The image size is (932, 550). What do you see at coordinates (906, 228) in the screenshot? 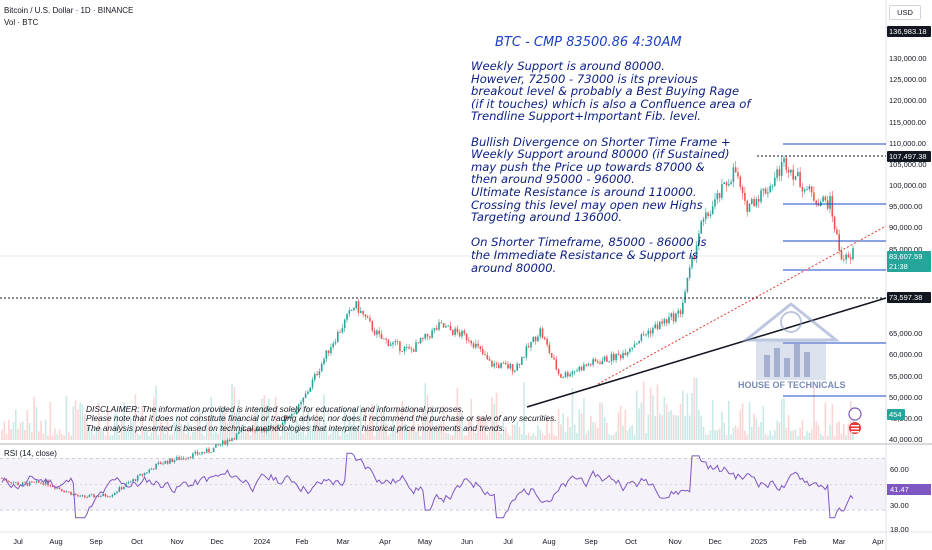
I see `price-axis-label: 90,000.00` at bounding box center [906, 228].